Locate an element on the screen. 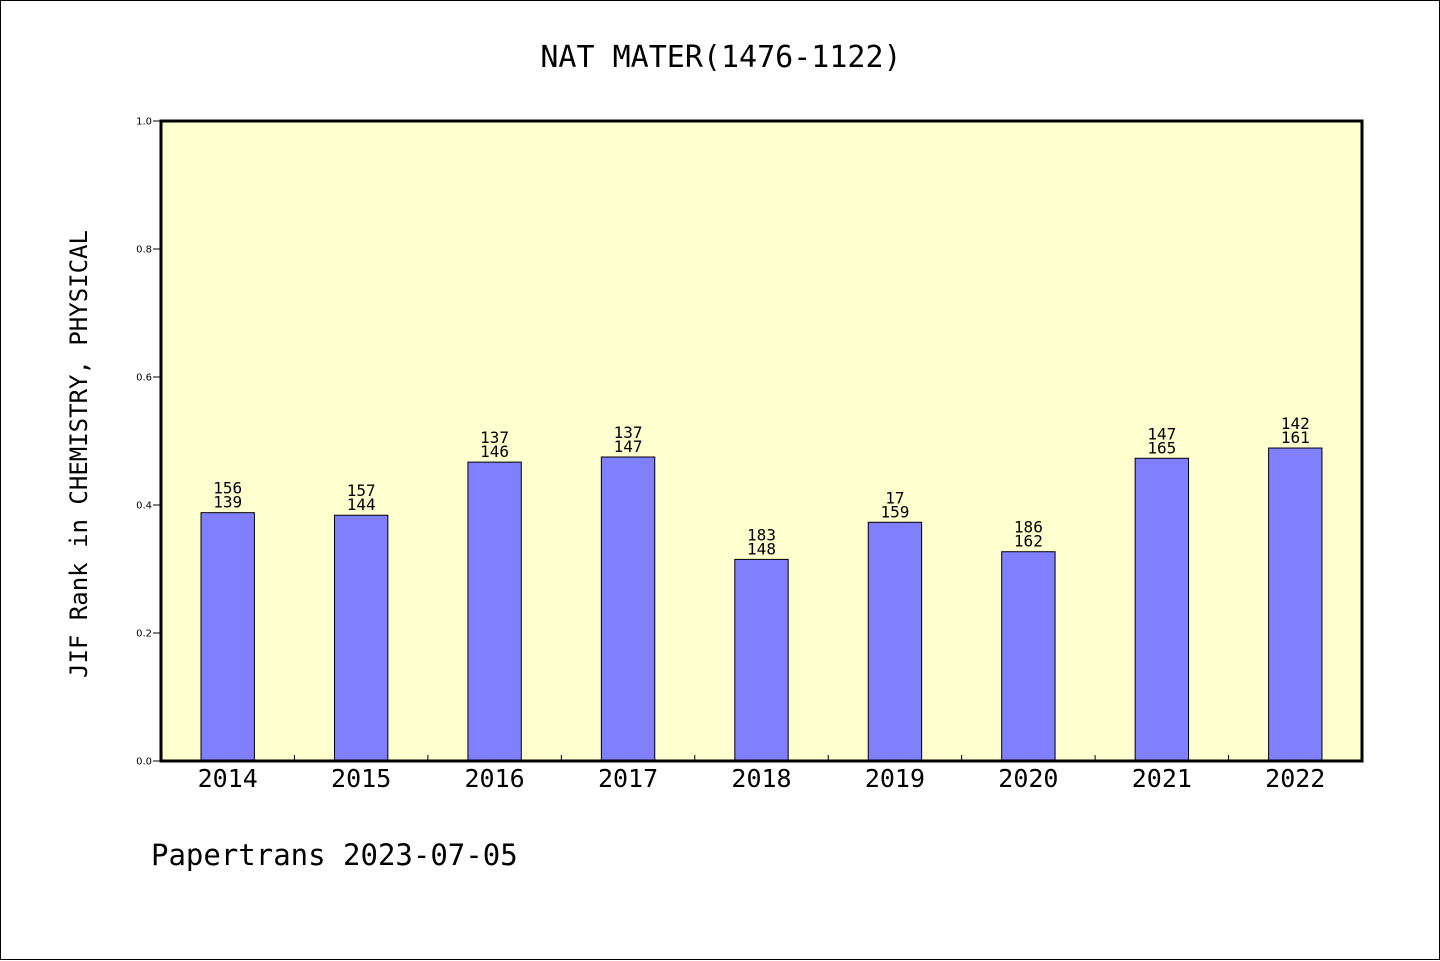 The image size is (1440, 961). data-label-top-2017: 137 is located at coordinates (628, 432).